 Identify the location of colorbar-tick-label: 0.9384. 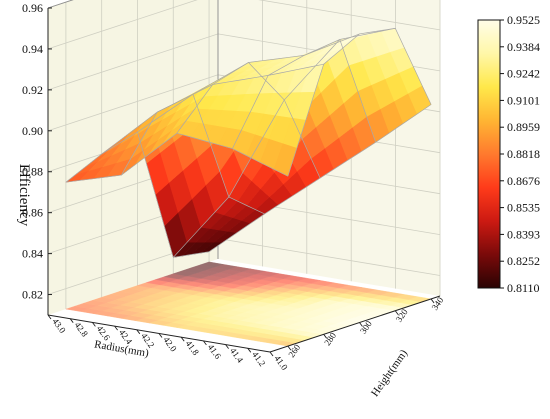
(523, 47).